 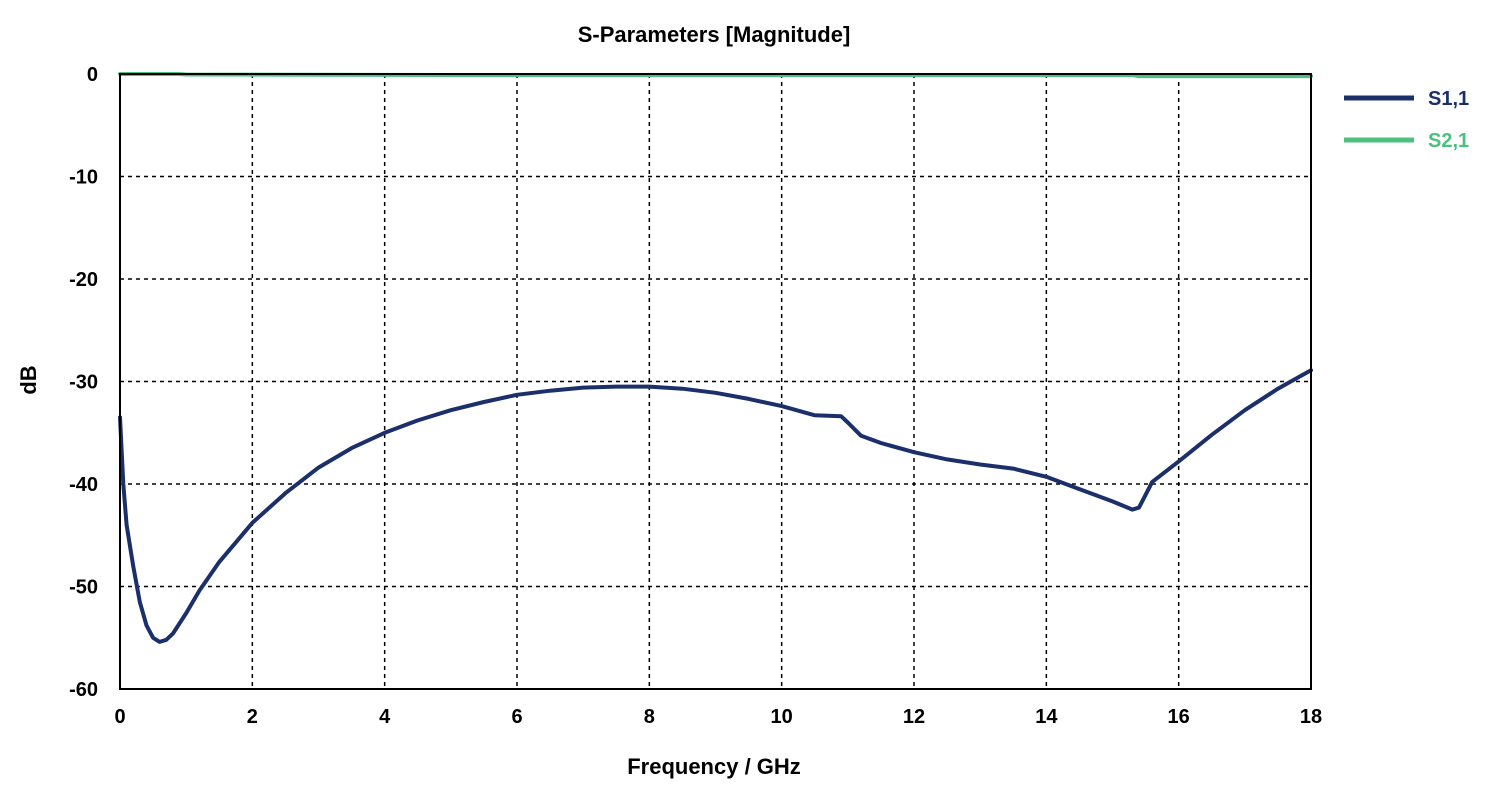 I want to click on y-tick-label: -20, so click(x=83, y=280).